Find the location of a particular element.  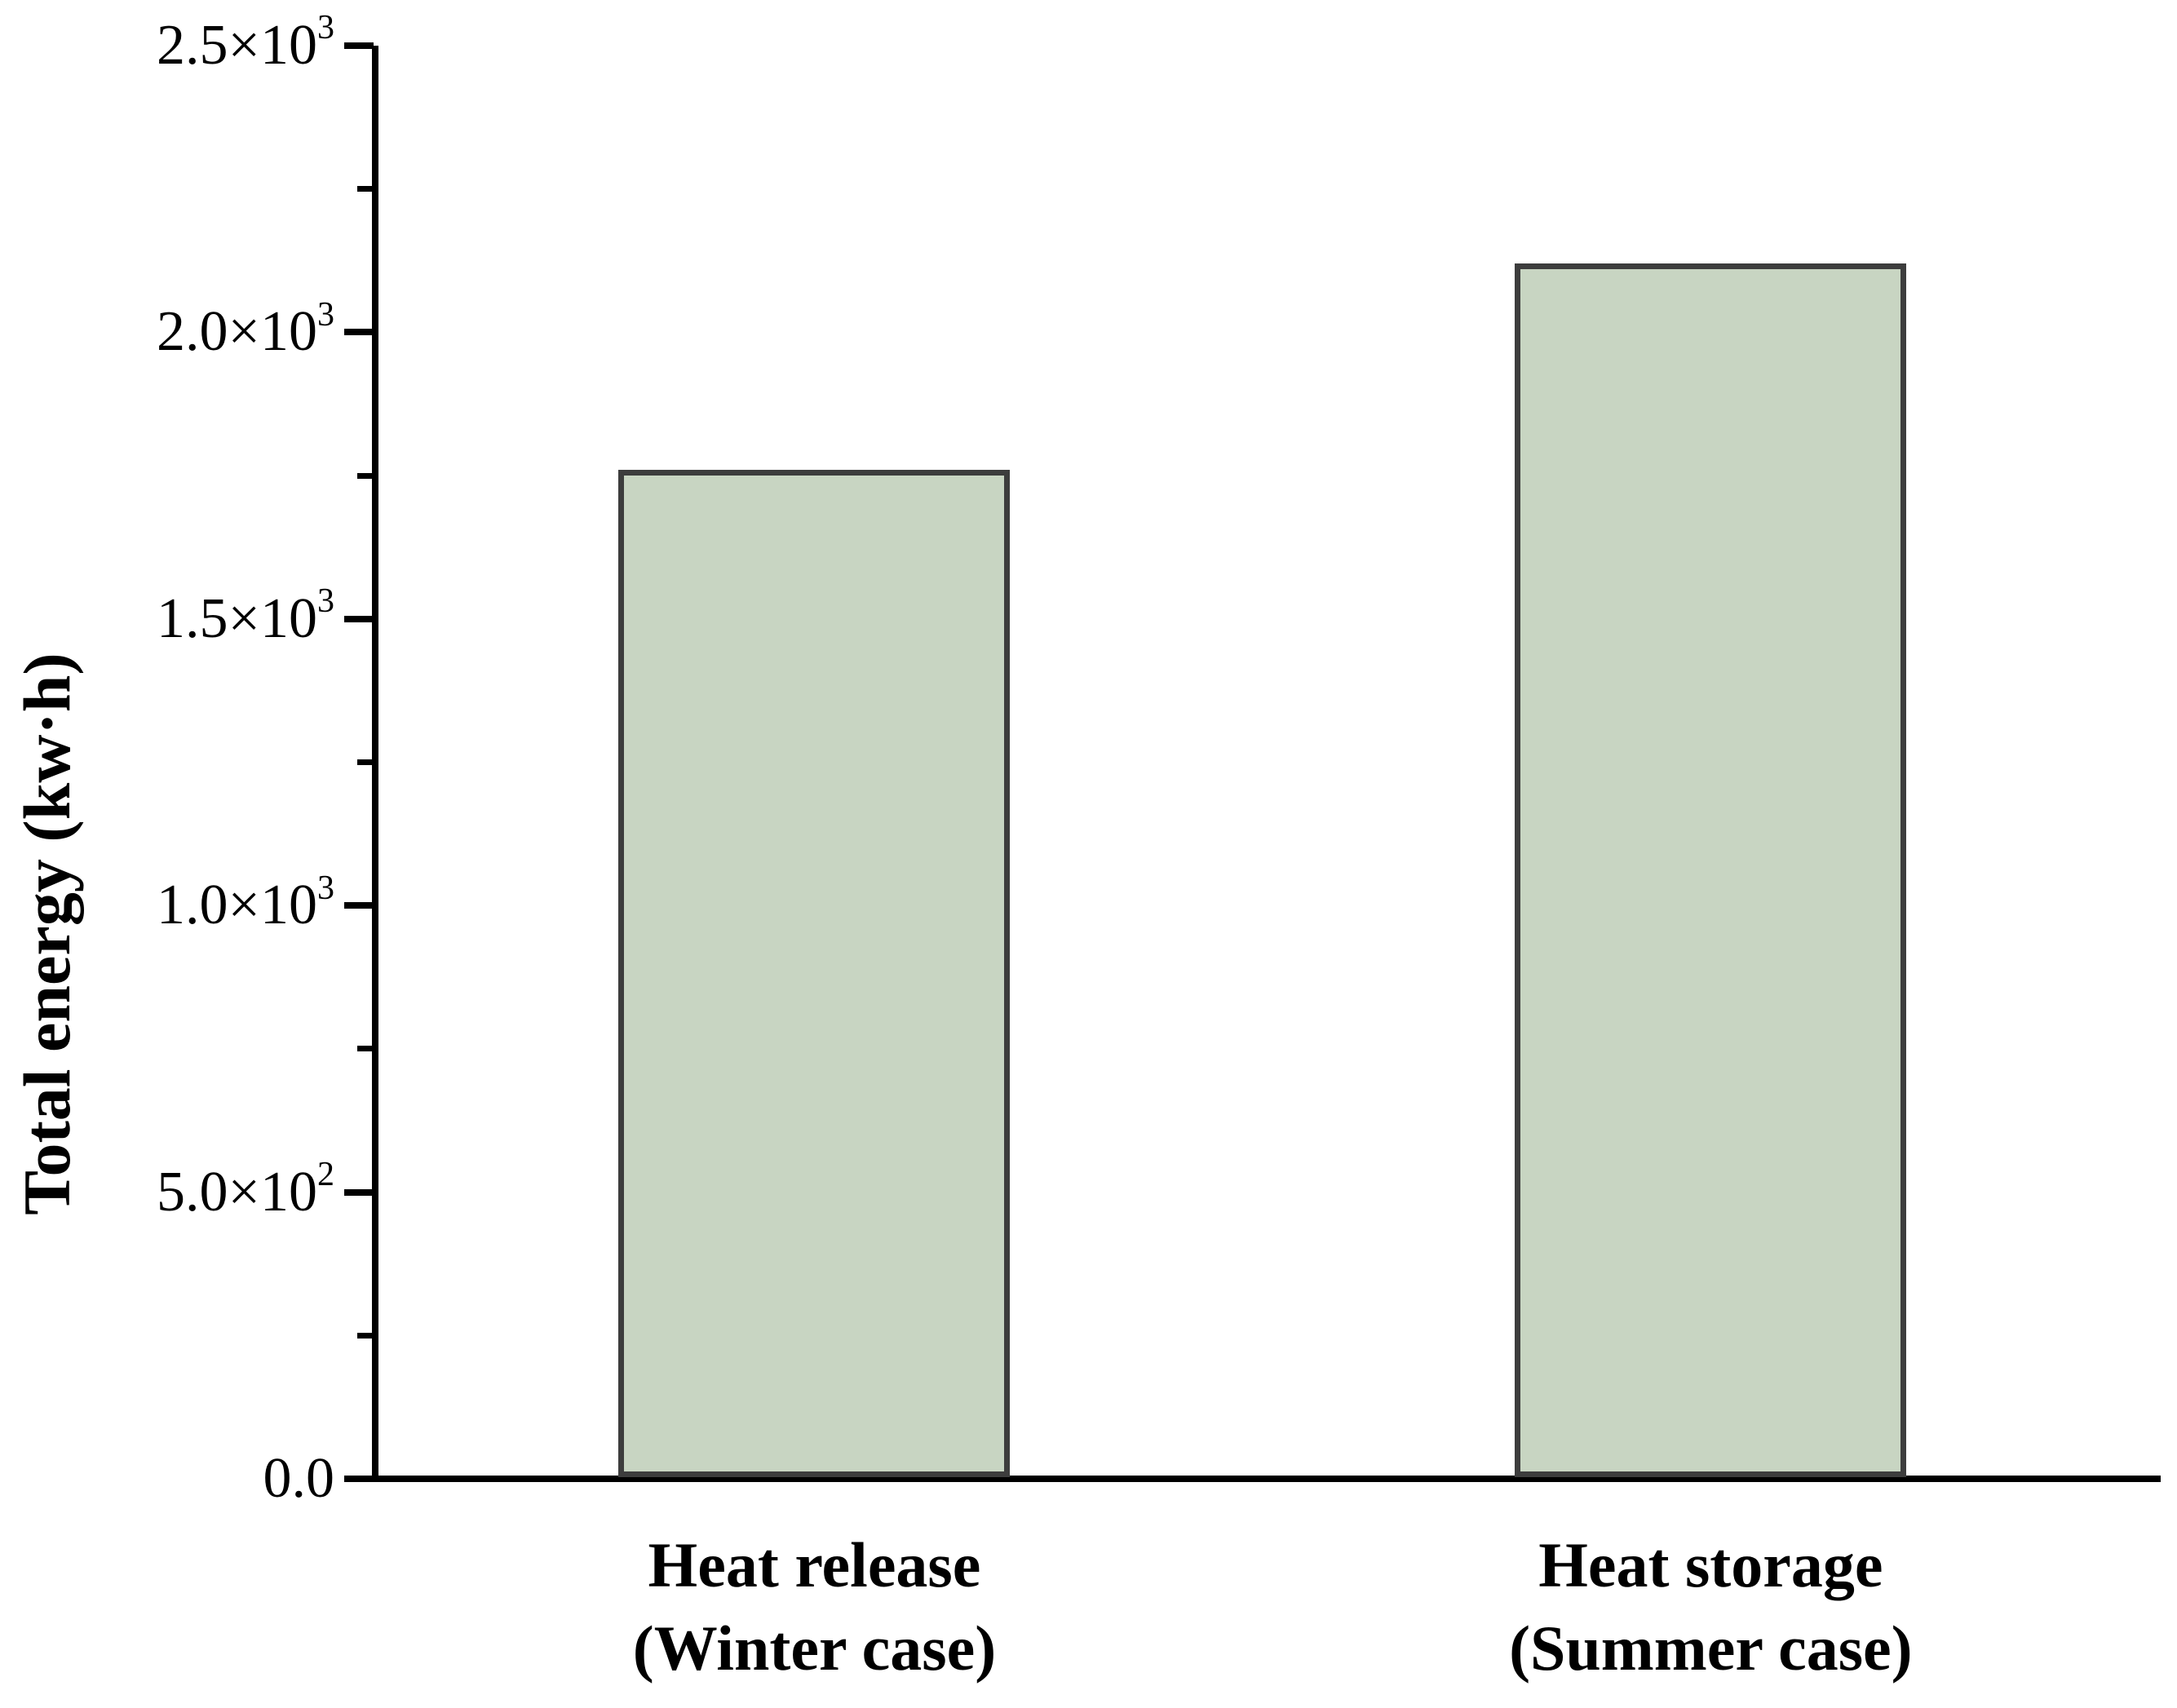

x-category-label: Heat release (Winter case) is located at coordinates (814, 1607).